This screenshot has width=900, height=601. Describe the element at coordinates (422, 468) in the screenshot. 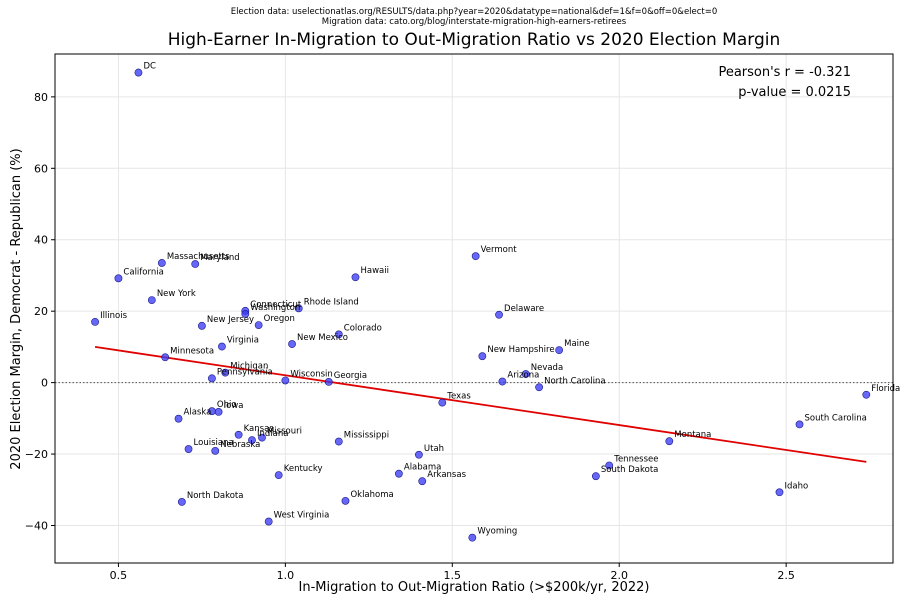

I see `data-point-label: Alabama` at that location.